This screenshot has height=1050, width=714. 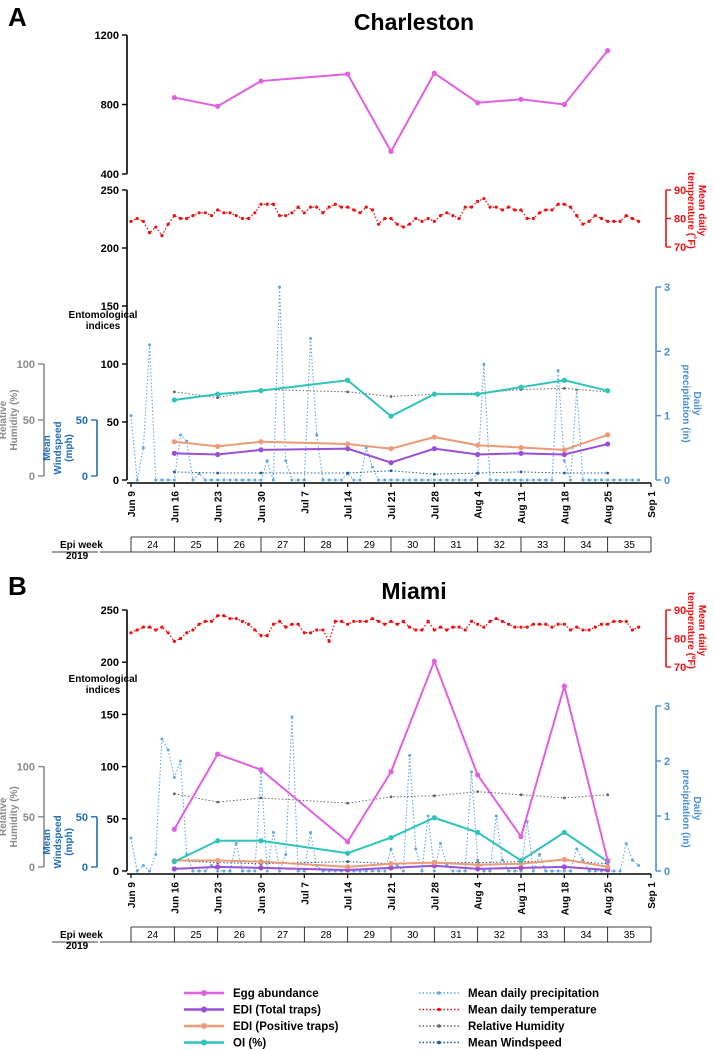 I want to click on pb-x-tick-label-10: Aug 18, so click(x=565, y=899).